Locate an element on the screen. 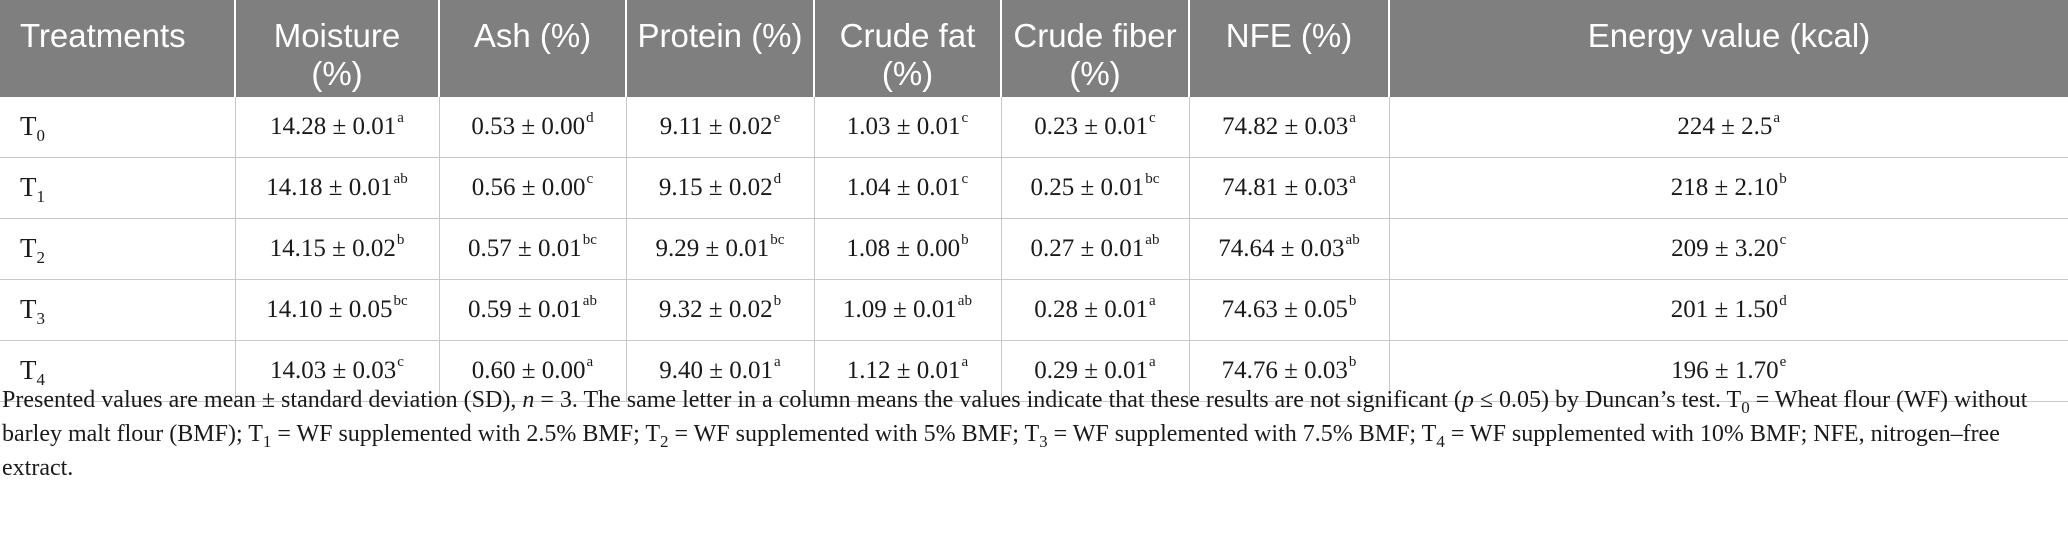 This screenshot has height=549, width=2068. cell-value: 218 ± 2.10 is located at coordinates (1724, 187).